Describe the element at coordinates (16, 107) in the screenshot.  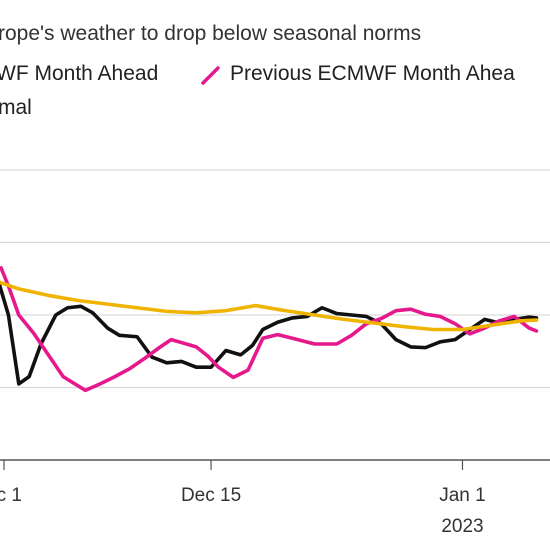
I see `legend-label-normal: mal` at that location.